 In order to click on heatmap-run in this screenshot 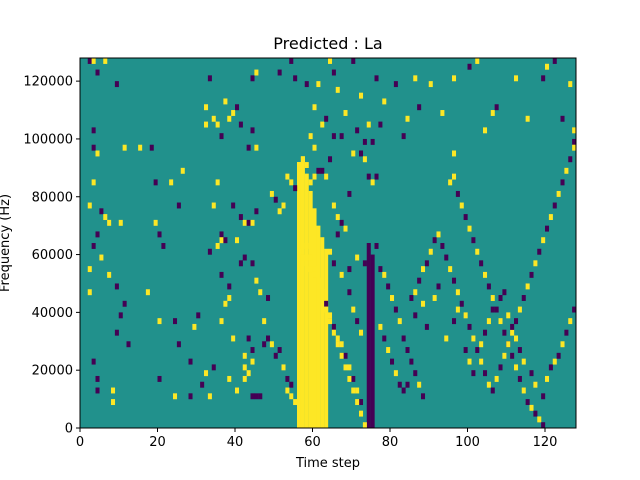, I will do `click(302, 292)`.